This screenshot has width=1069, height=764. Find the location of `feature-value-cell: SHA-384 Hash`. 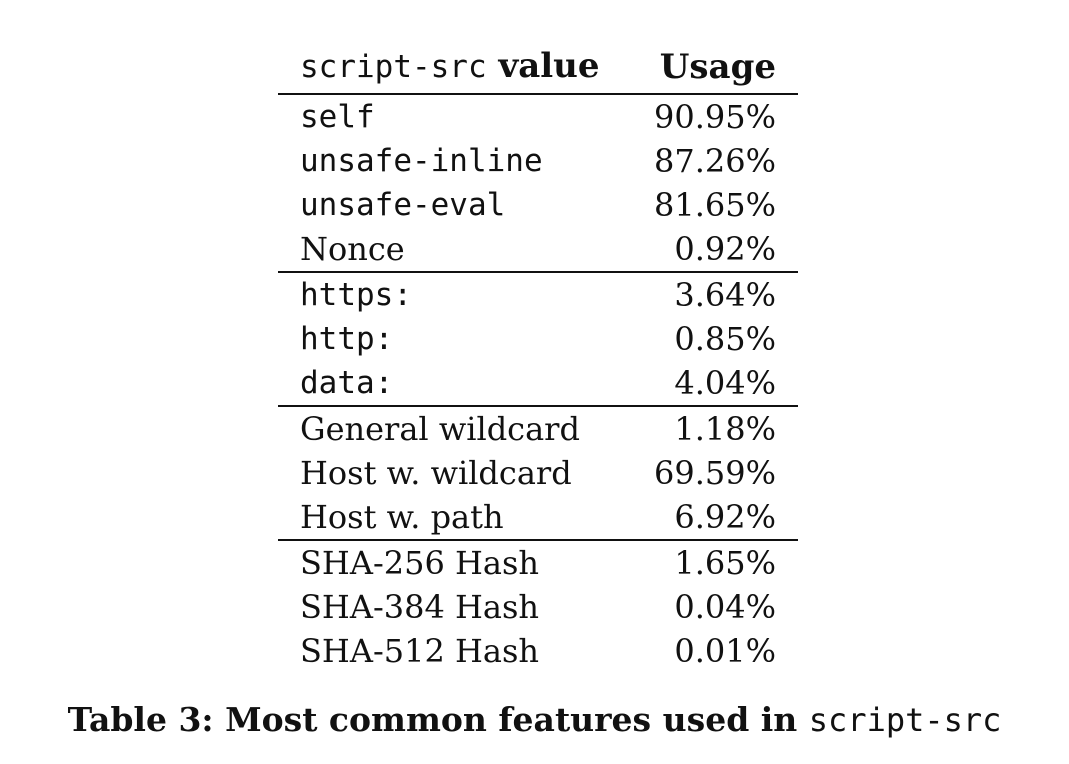

feature-value-cell: SHA-384 Hash is located at coordinates (420, 607).